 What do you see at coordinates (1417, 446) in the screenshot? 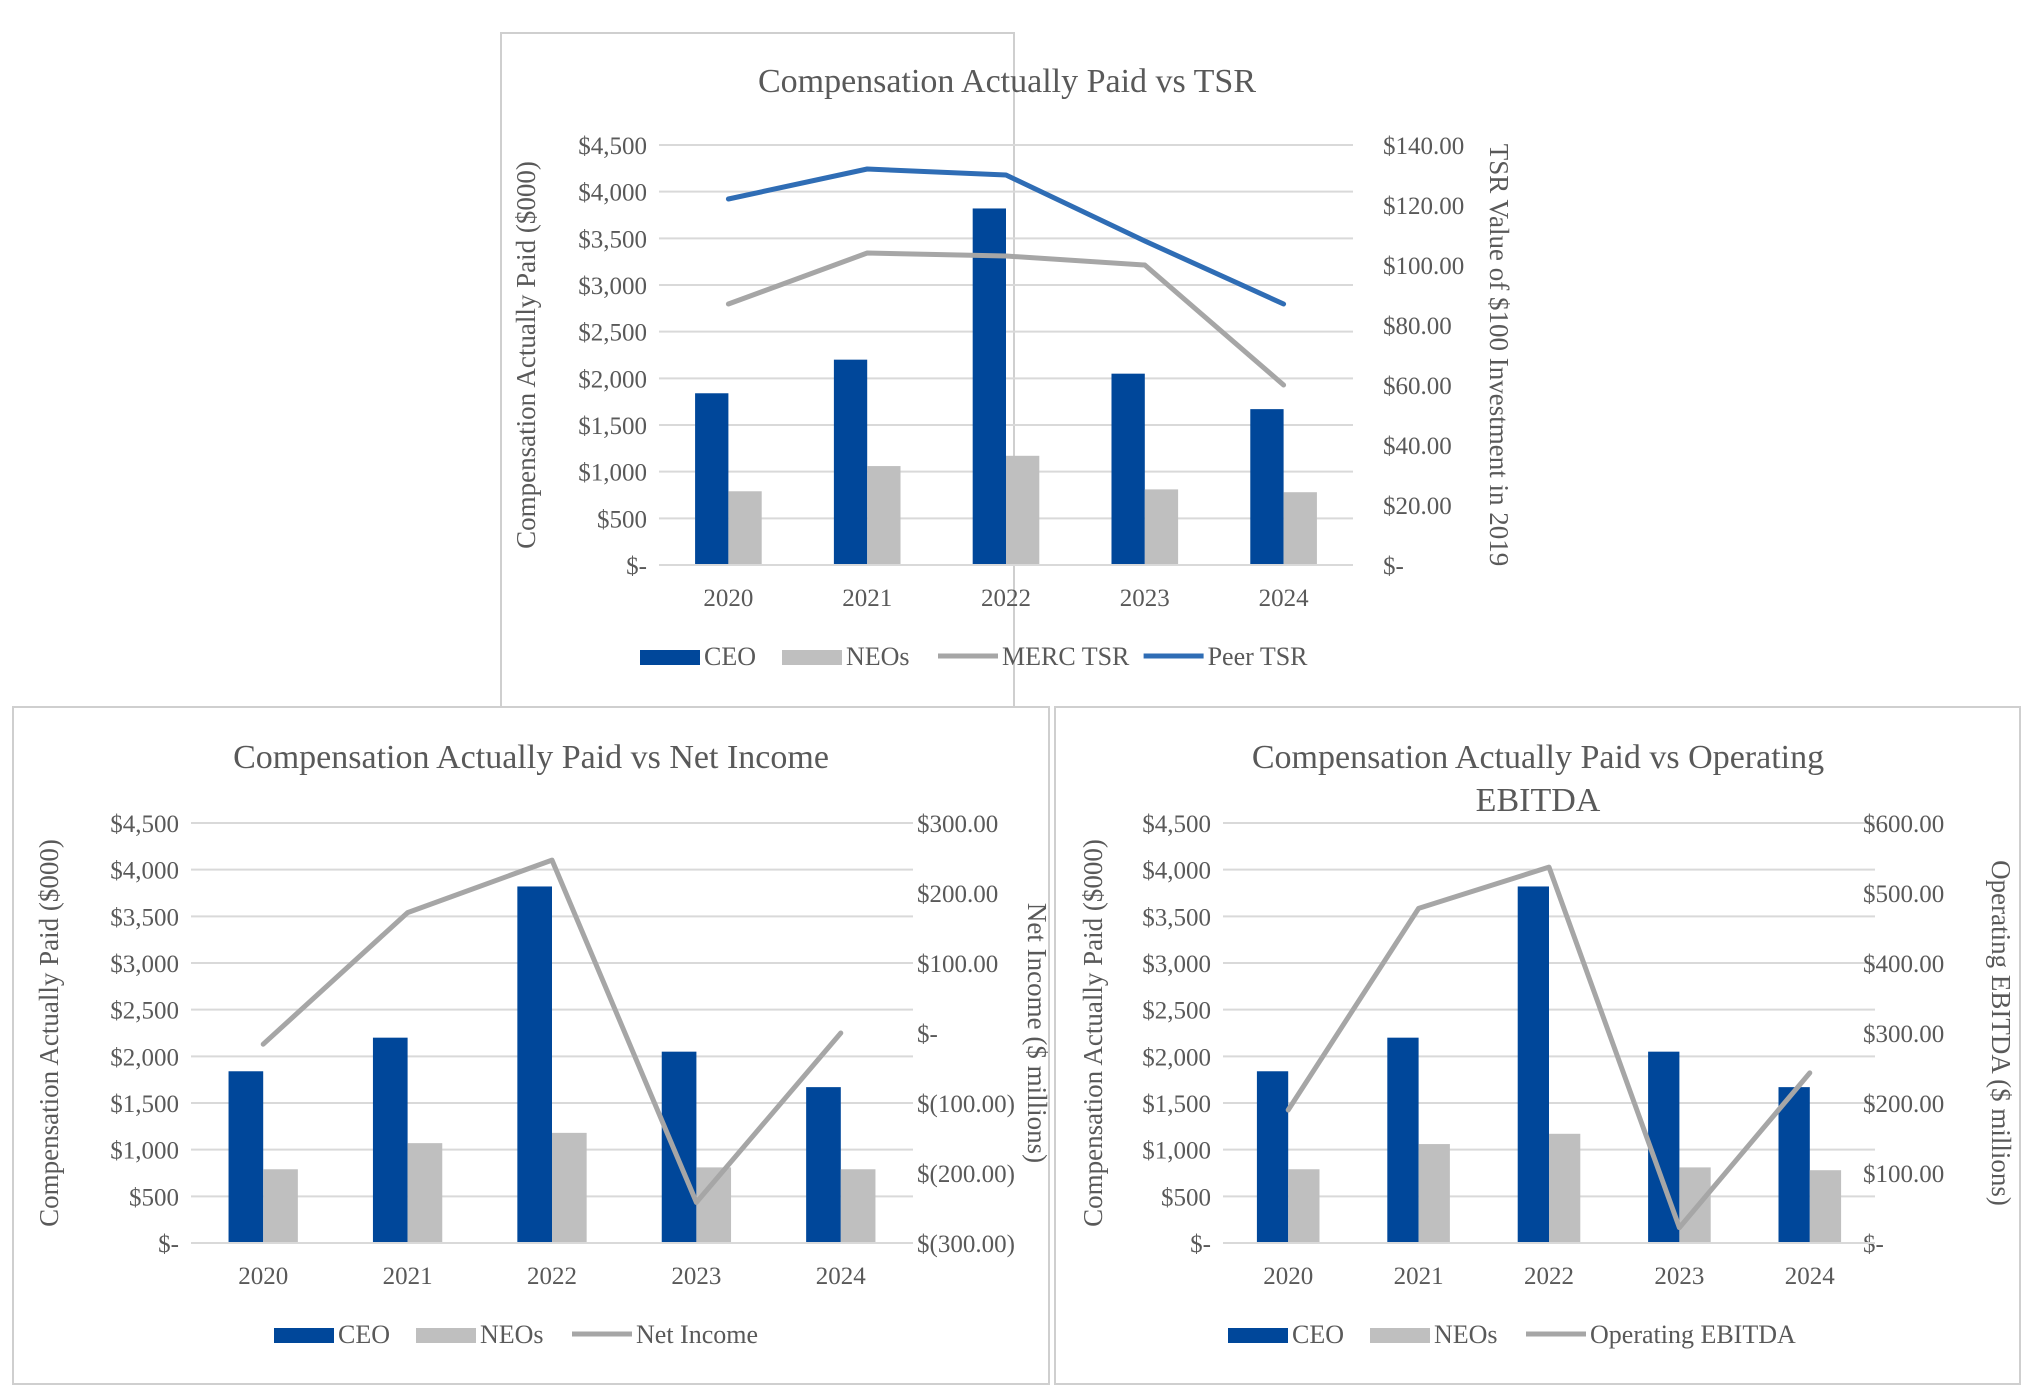
I see `y2-tick-label: $40.00` at bounding box center [1417, 446].